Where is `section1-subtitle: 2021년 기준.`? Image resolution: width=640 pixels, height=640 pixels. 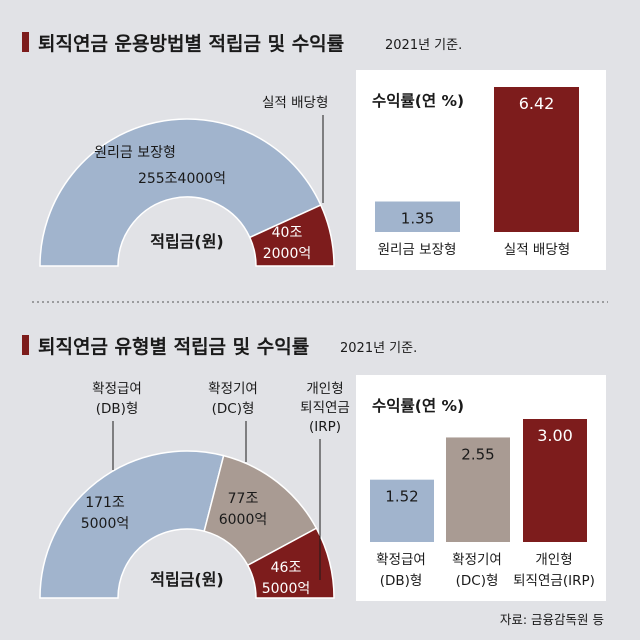 section1-subtitle: 2021년 기준. is located at coordinates (423, 45).